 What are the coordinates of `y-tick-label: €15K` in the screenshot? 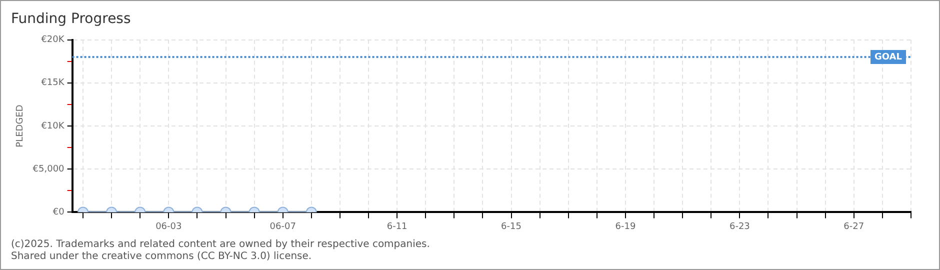 It's located at (53, 83).